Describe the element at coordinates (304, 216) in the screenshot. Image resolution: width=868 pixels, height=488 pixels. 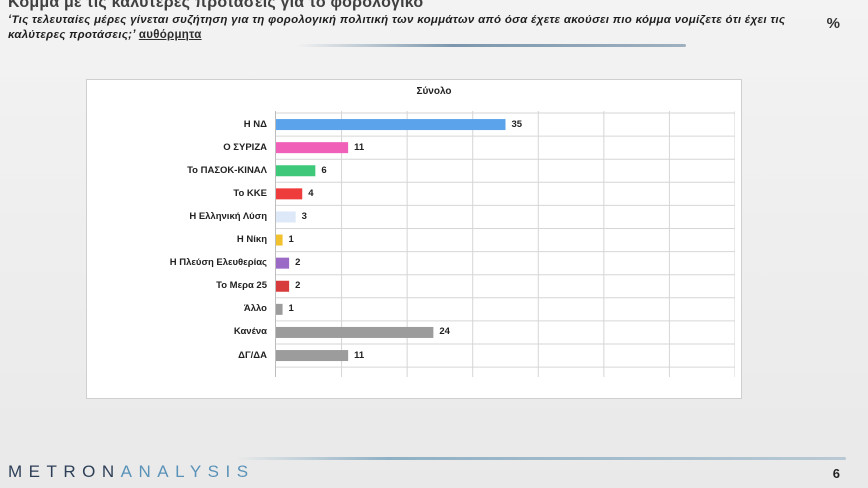
I see `value-label: 3` at that location.